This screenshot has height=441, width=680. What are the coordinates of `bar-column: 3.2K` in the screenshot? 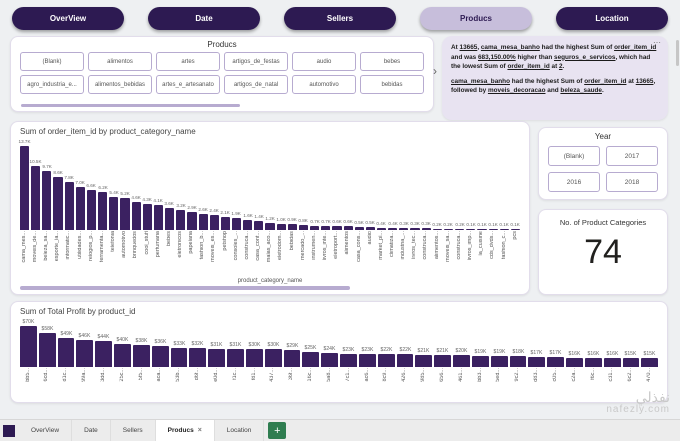 It's located at (181, 184).